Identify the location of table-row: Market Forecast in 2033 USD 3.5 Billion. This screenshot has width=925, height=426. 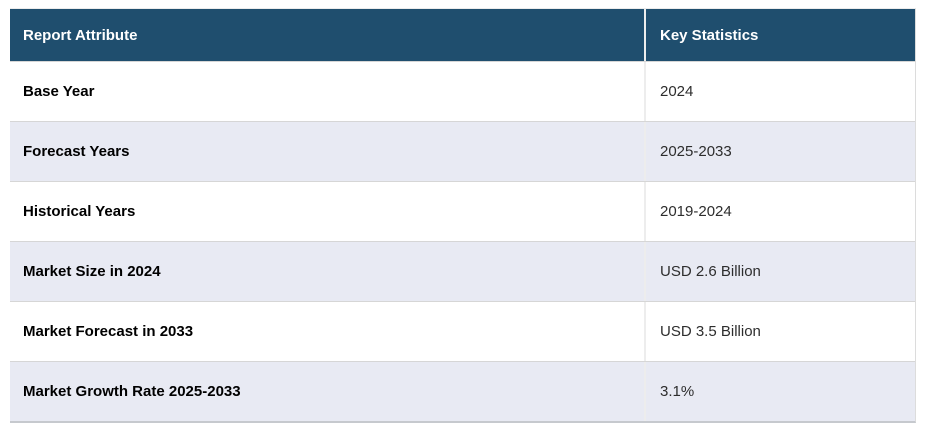
(462, 331).